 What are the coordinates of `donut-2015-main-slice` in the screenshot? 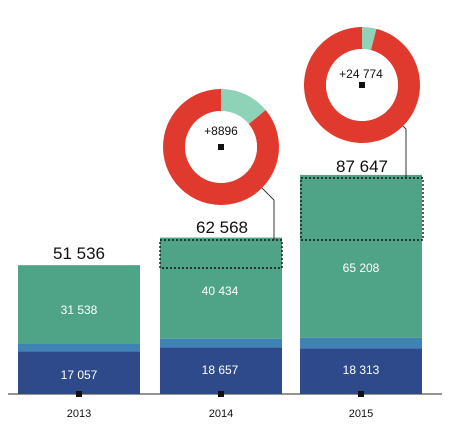 It's located at (362, 85).